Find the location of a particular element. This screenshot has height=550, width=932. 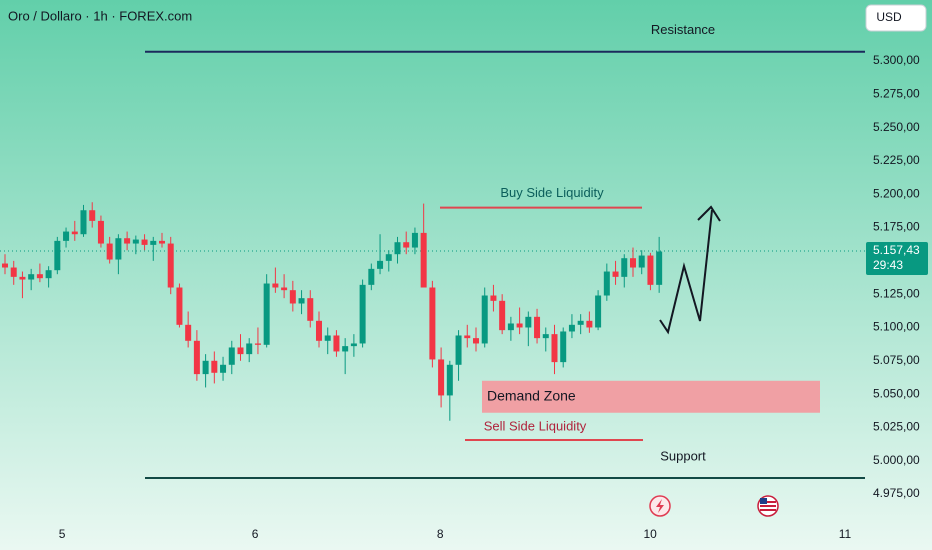

price-tag-label: 5.157,43 is located at coordinates (896, 250).